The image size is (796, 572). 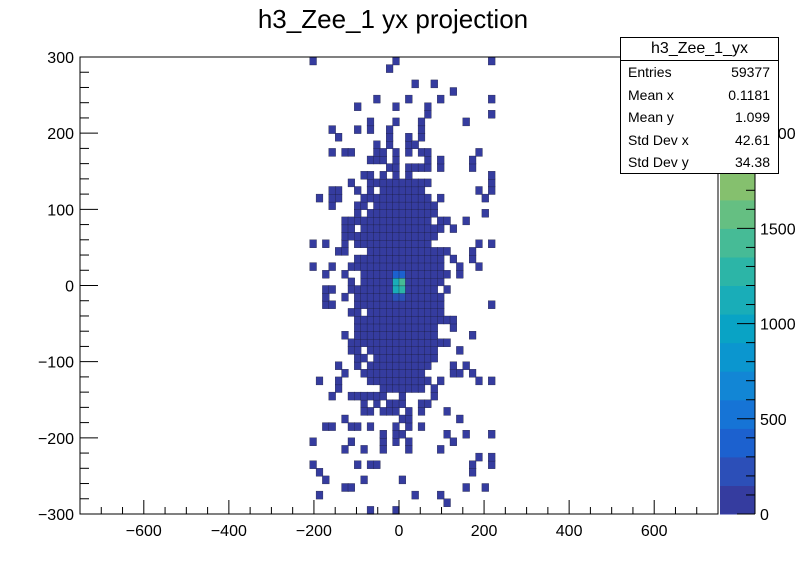 What do you see at coordinates (658, 162) in the screenshot?
I see `stats-label: Std Dev y` at bounding box center [658, 162].